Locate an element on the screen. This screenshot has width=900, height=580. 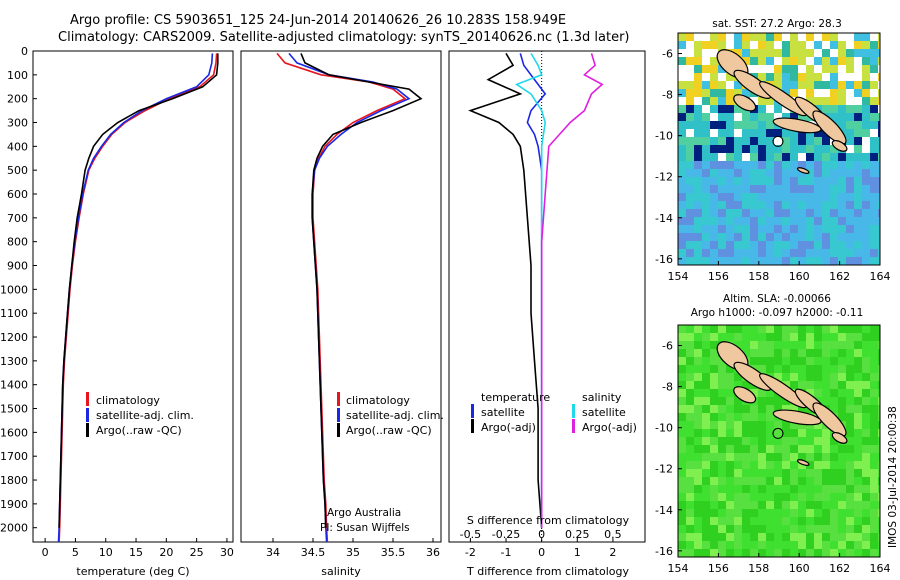
x-tick-label: 15 is located at coordinates (136, 552).